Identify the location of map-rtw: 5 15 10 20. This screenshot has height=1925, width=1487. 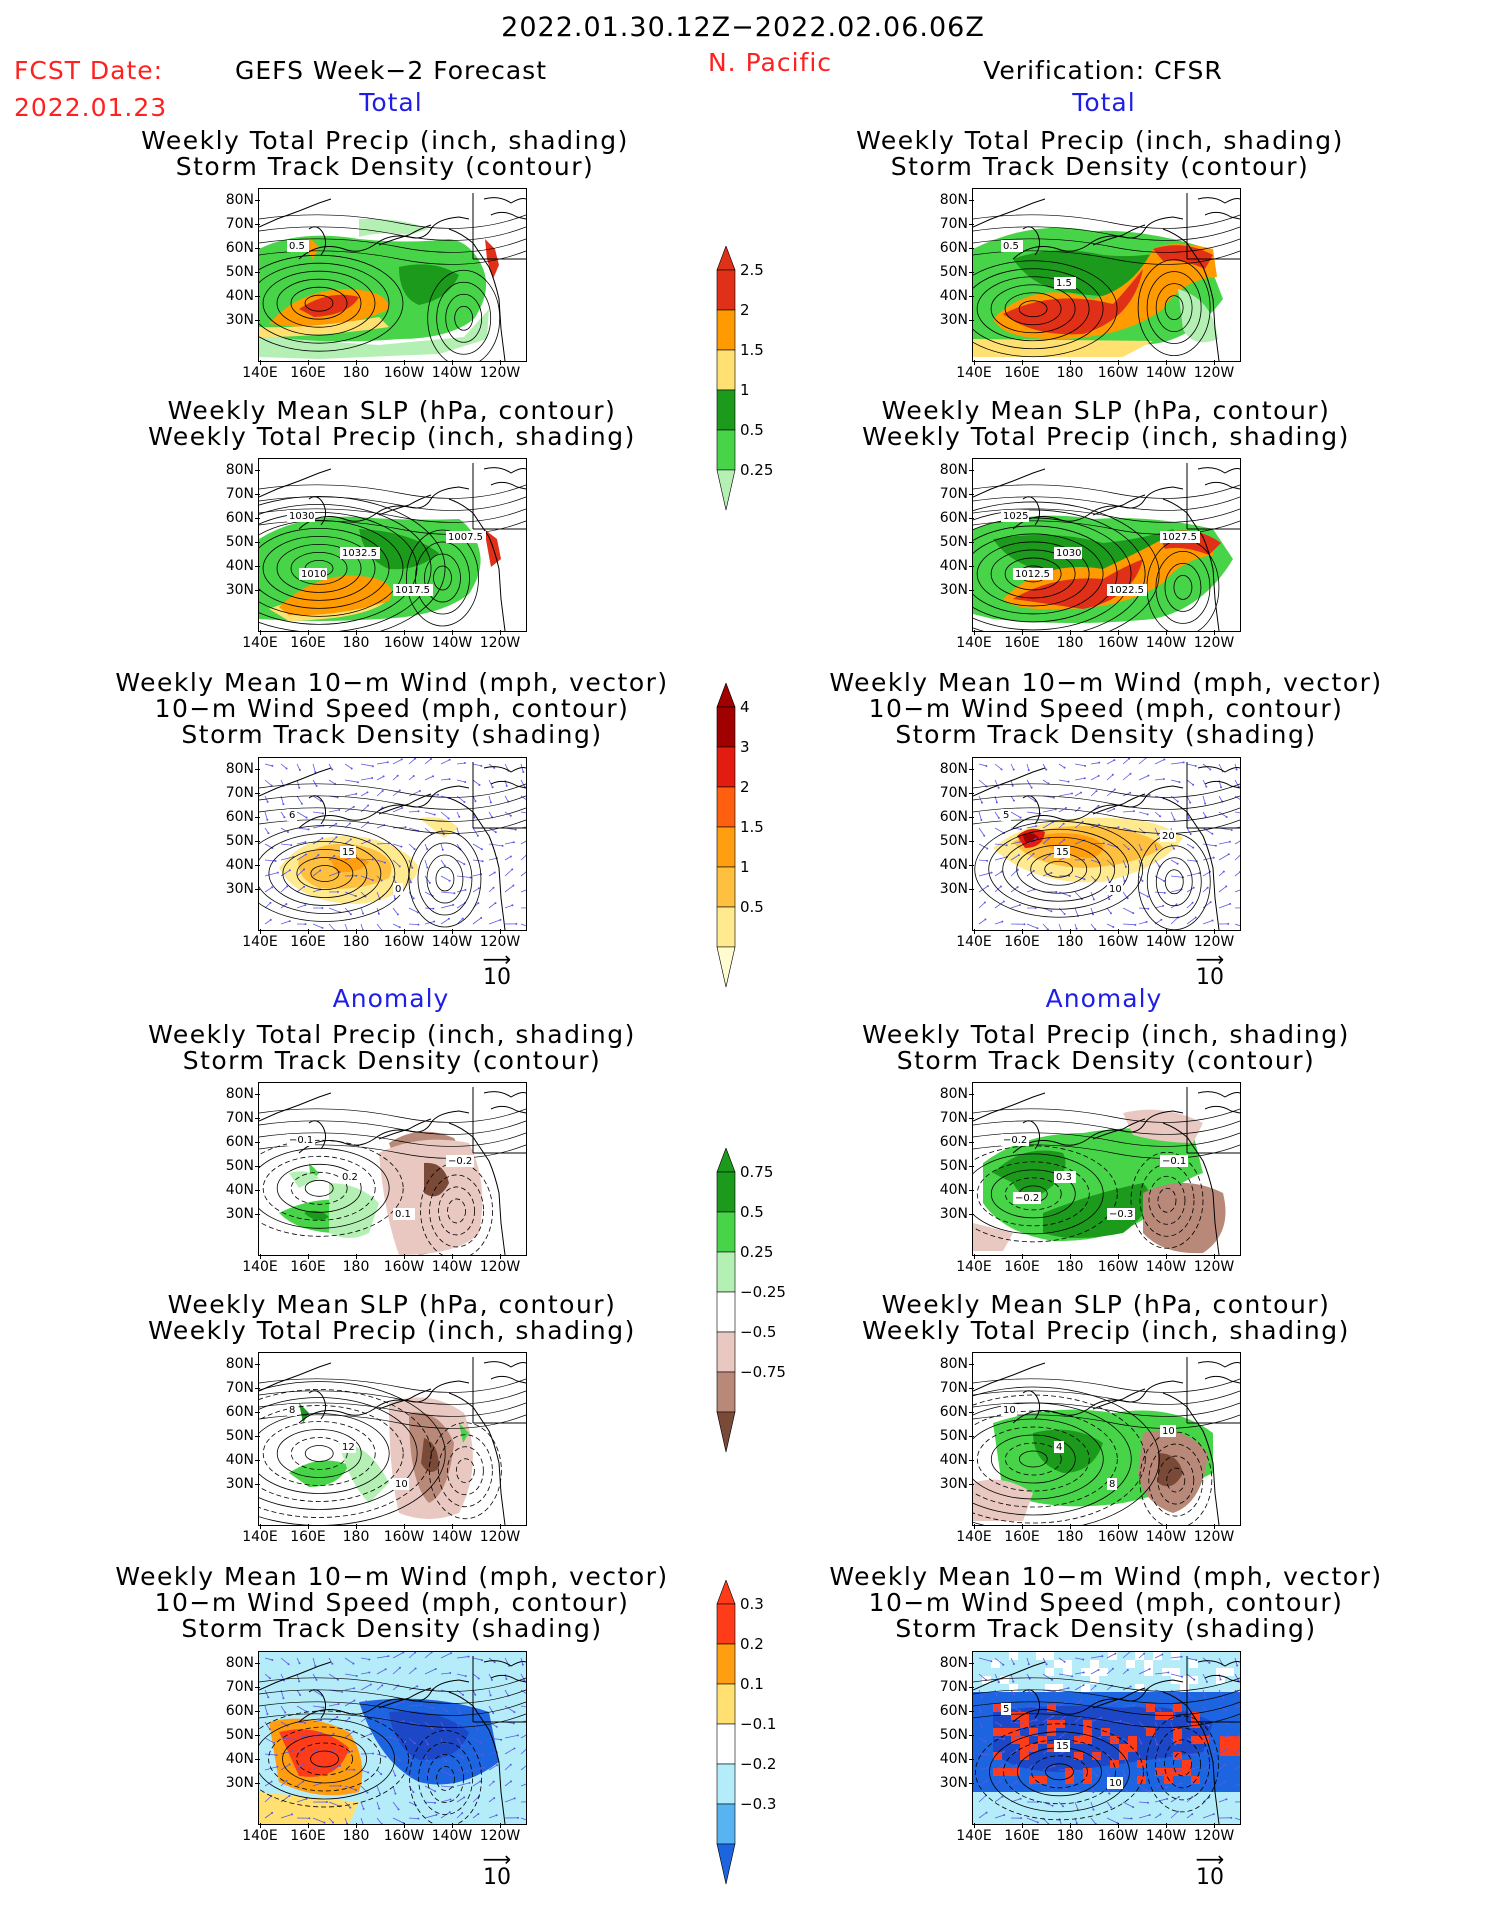
(1106, 844).